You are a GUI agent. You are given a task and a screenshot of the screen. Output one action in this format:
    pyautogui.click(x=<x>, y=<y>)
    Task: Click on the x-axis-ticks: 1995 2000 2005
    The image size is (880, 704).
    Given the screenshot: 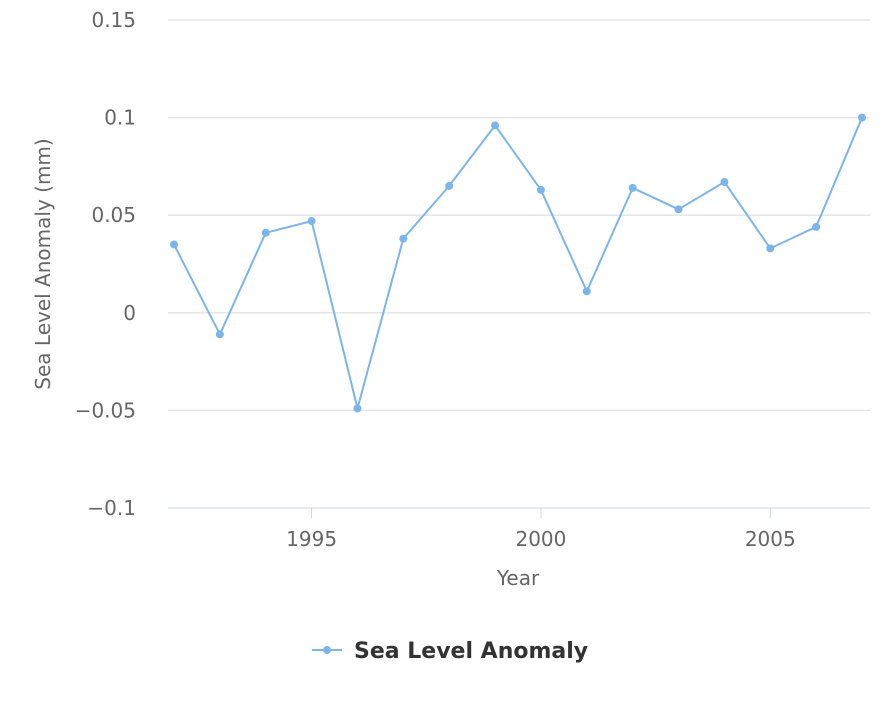 What is the action you would take?
    pyautogui.click(x=541, y=529)
    